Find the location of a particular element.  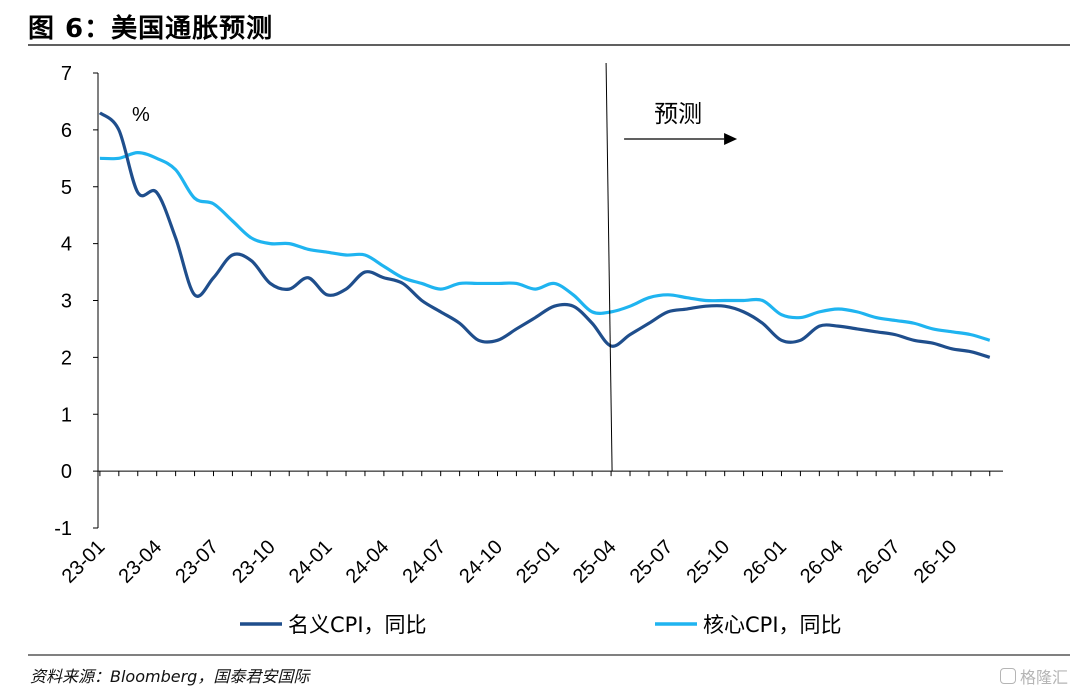

y-tick-label: 3 is located at coordinates (66, 302).